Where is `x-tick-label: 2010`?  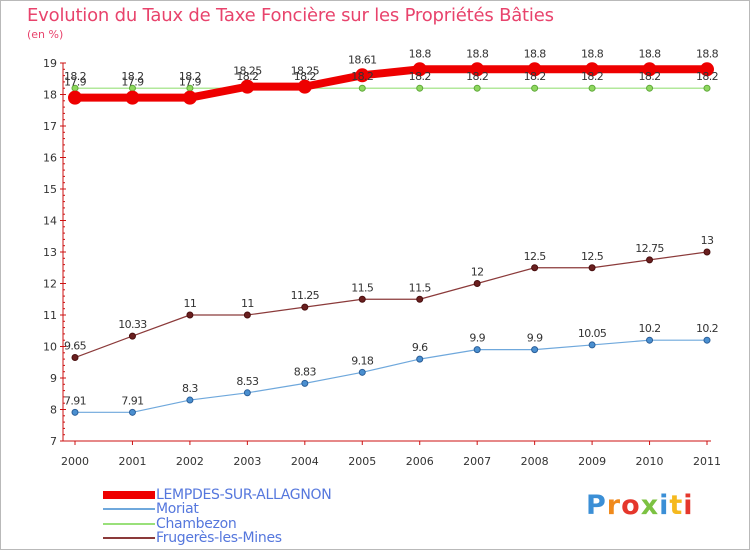 x-tick-label: 2010 is located at coordinates (650, 461).